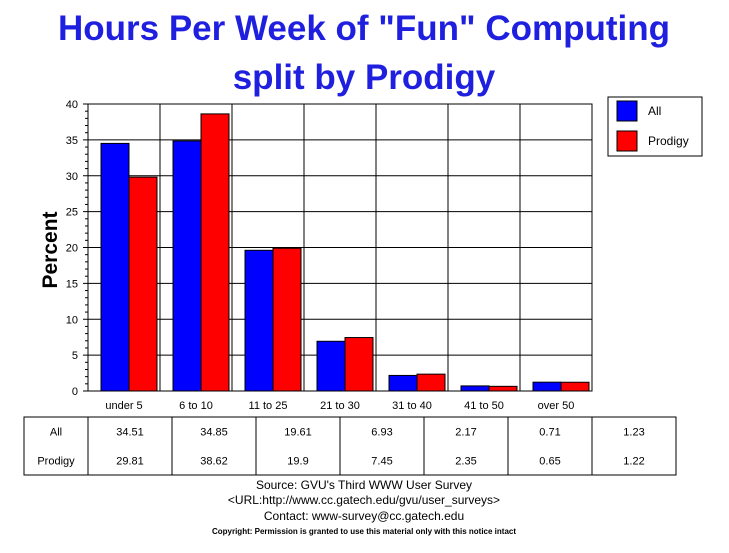  I want to click on footer-contact: Contact: www-survey@cc.gatech.edu, so click(364, 516).